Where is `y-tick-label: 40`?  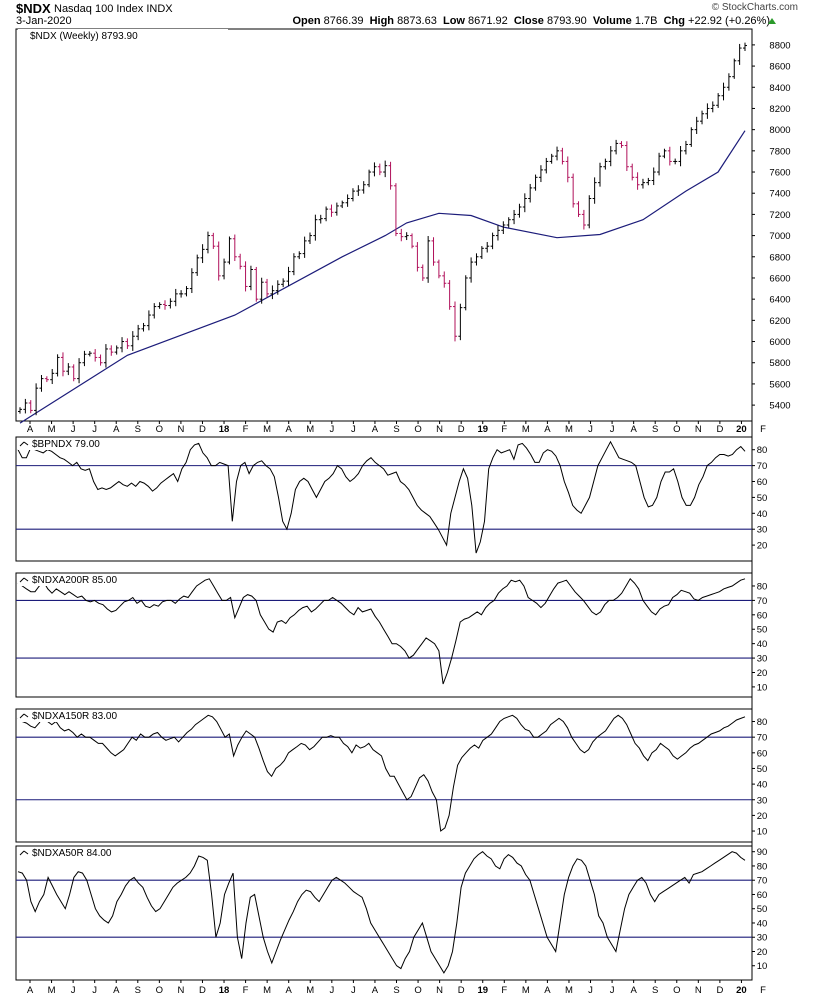
y-tick-label: 40 is located at coordinates (762, 514).